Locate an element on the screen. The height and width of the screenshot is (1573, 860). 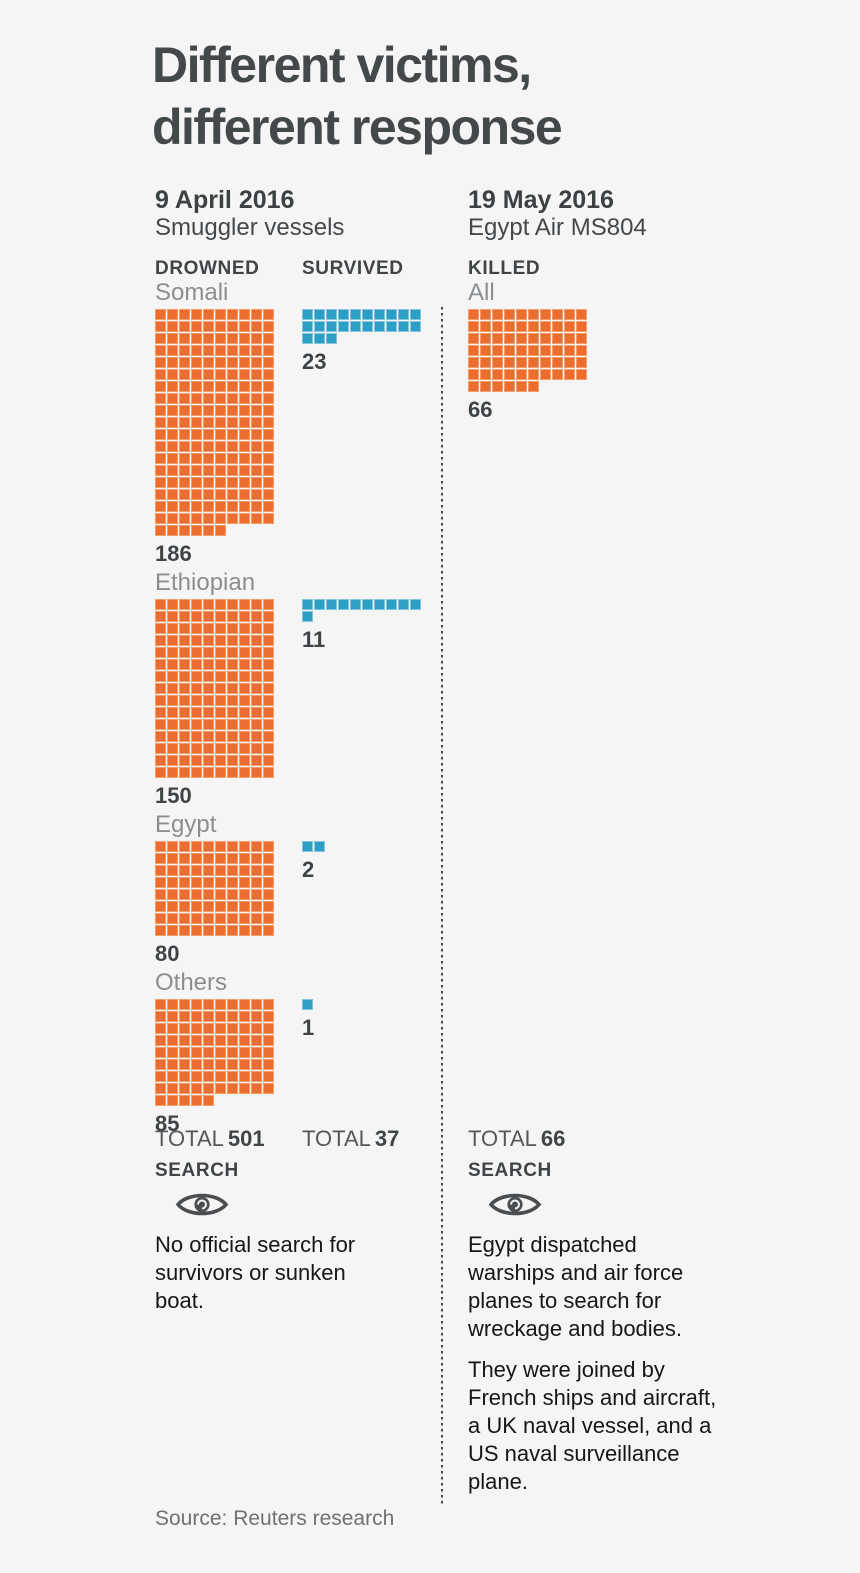
right-event-date: 19 May 2016 is located at coordinates (541, 200).